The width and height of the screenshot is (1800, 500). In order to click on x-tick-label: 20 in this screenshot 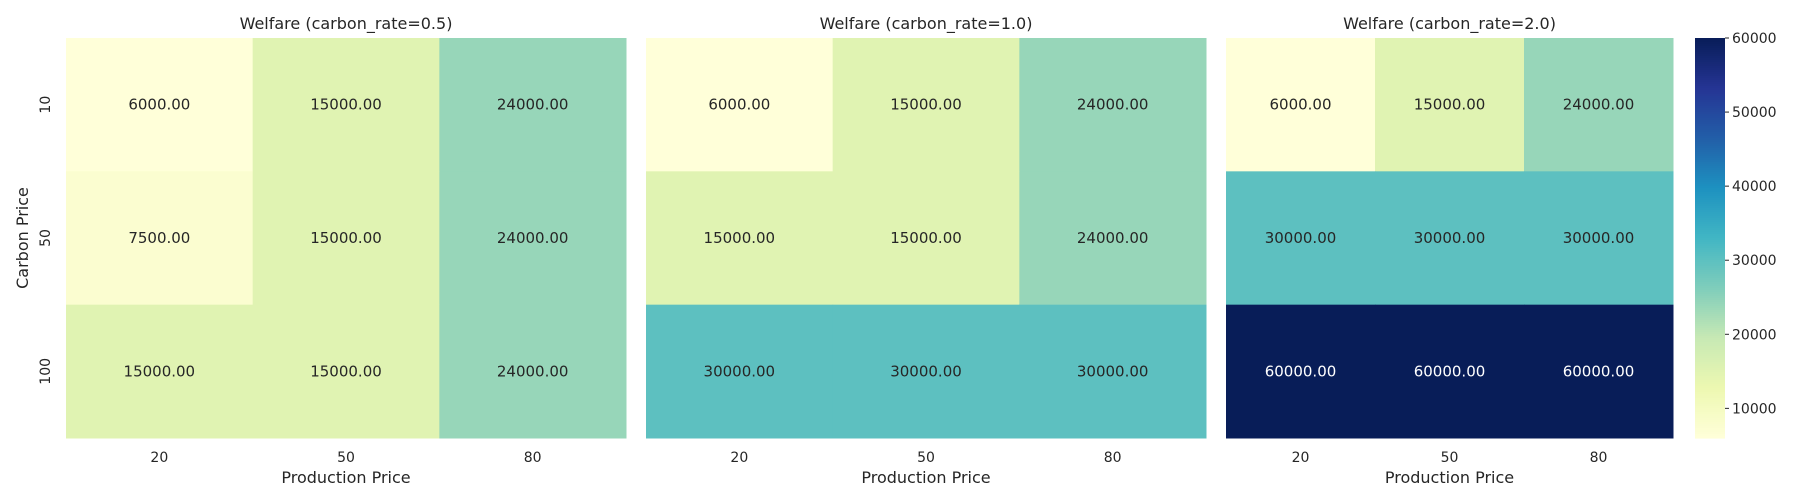, I will do `click(1301, 458)`.